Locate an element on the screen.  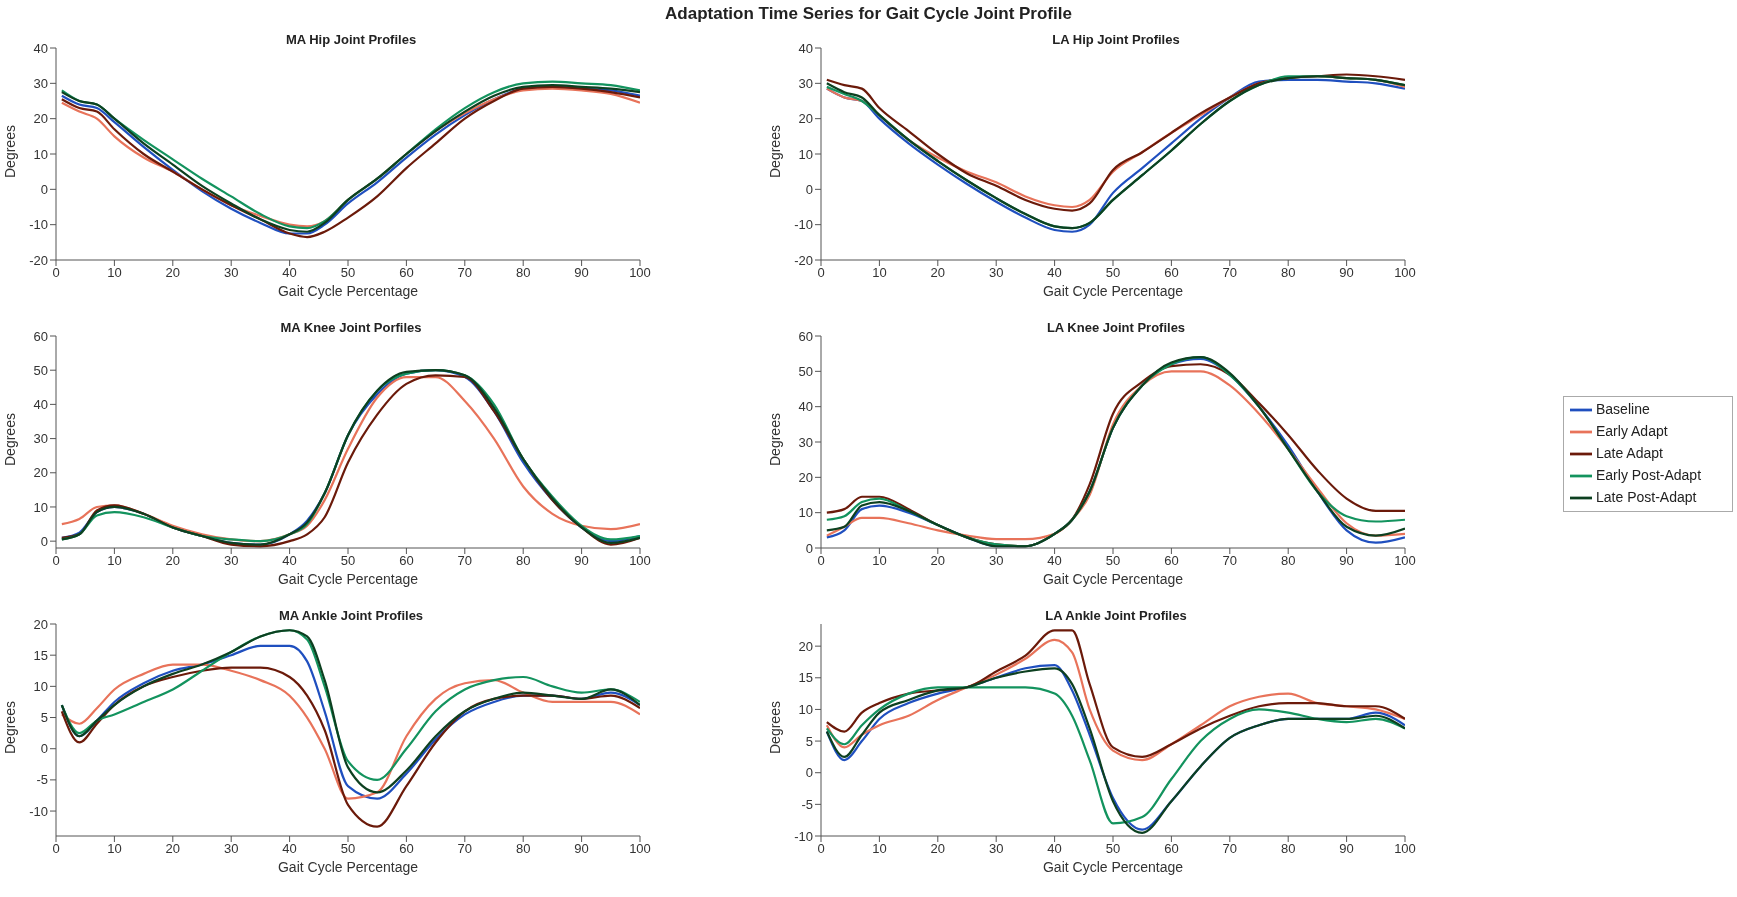
legend-label: Early Post-Adapt is located at coordinates (1649, 474).